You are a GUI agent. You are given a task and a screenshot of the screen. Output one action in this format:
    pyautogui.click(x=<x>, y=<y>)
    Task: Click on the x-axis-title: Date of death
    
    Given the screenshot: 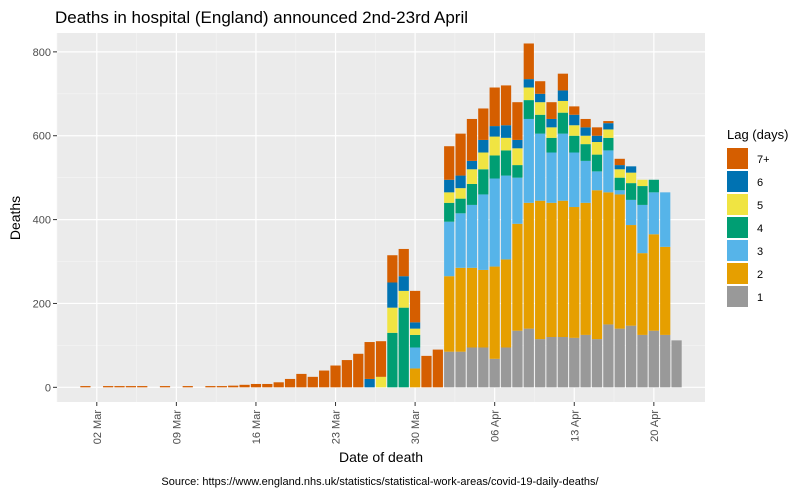 What is the action you would take?
    pyautogui.click(x=381, y=457)
    